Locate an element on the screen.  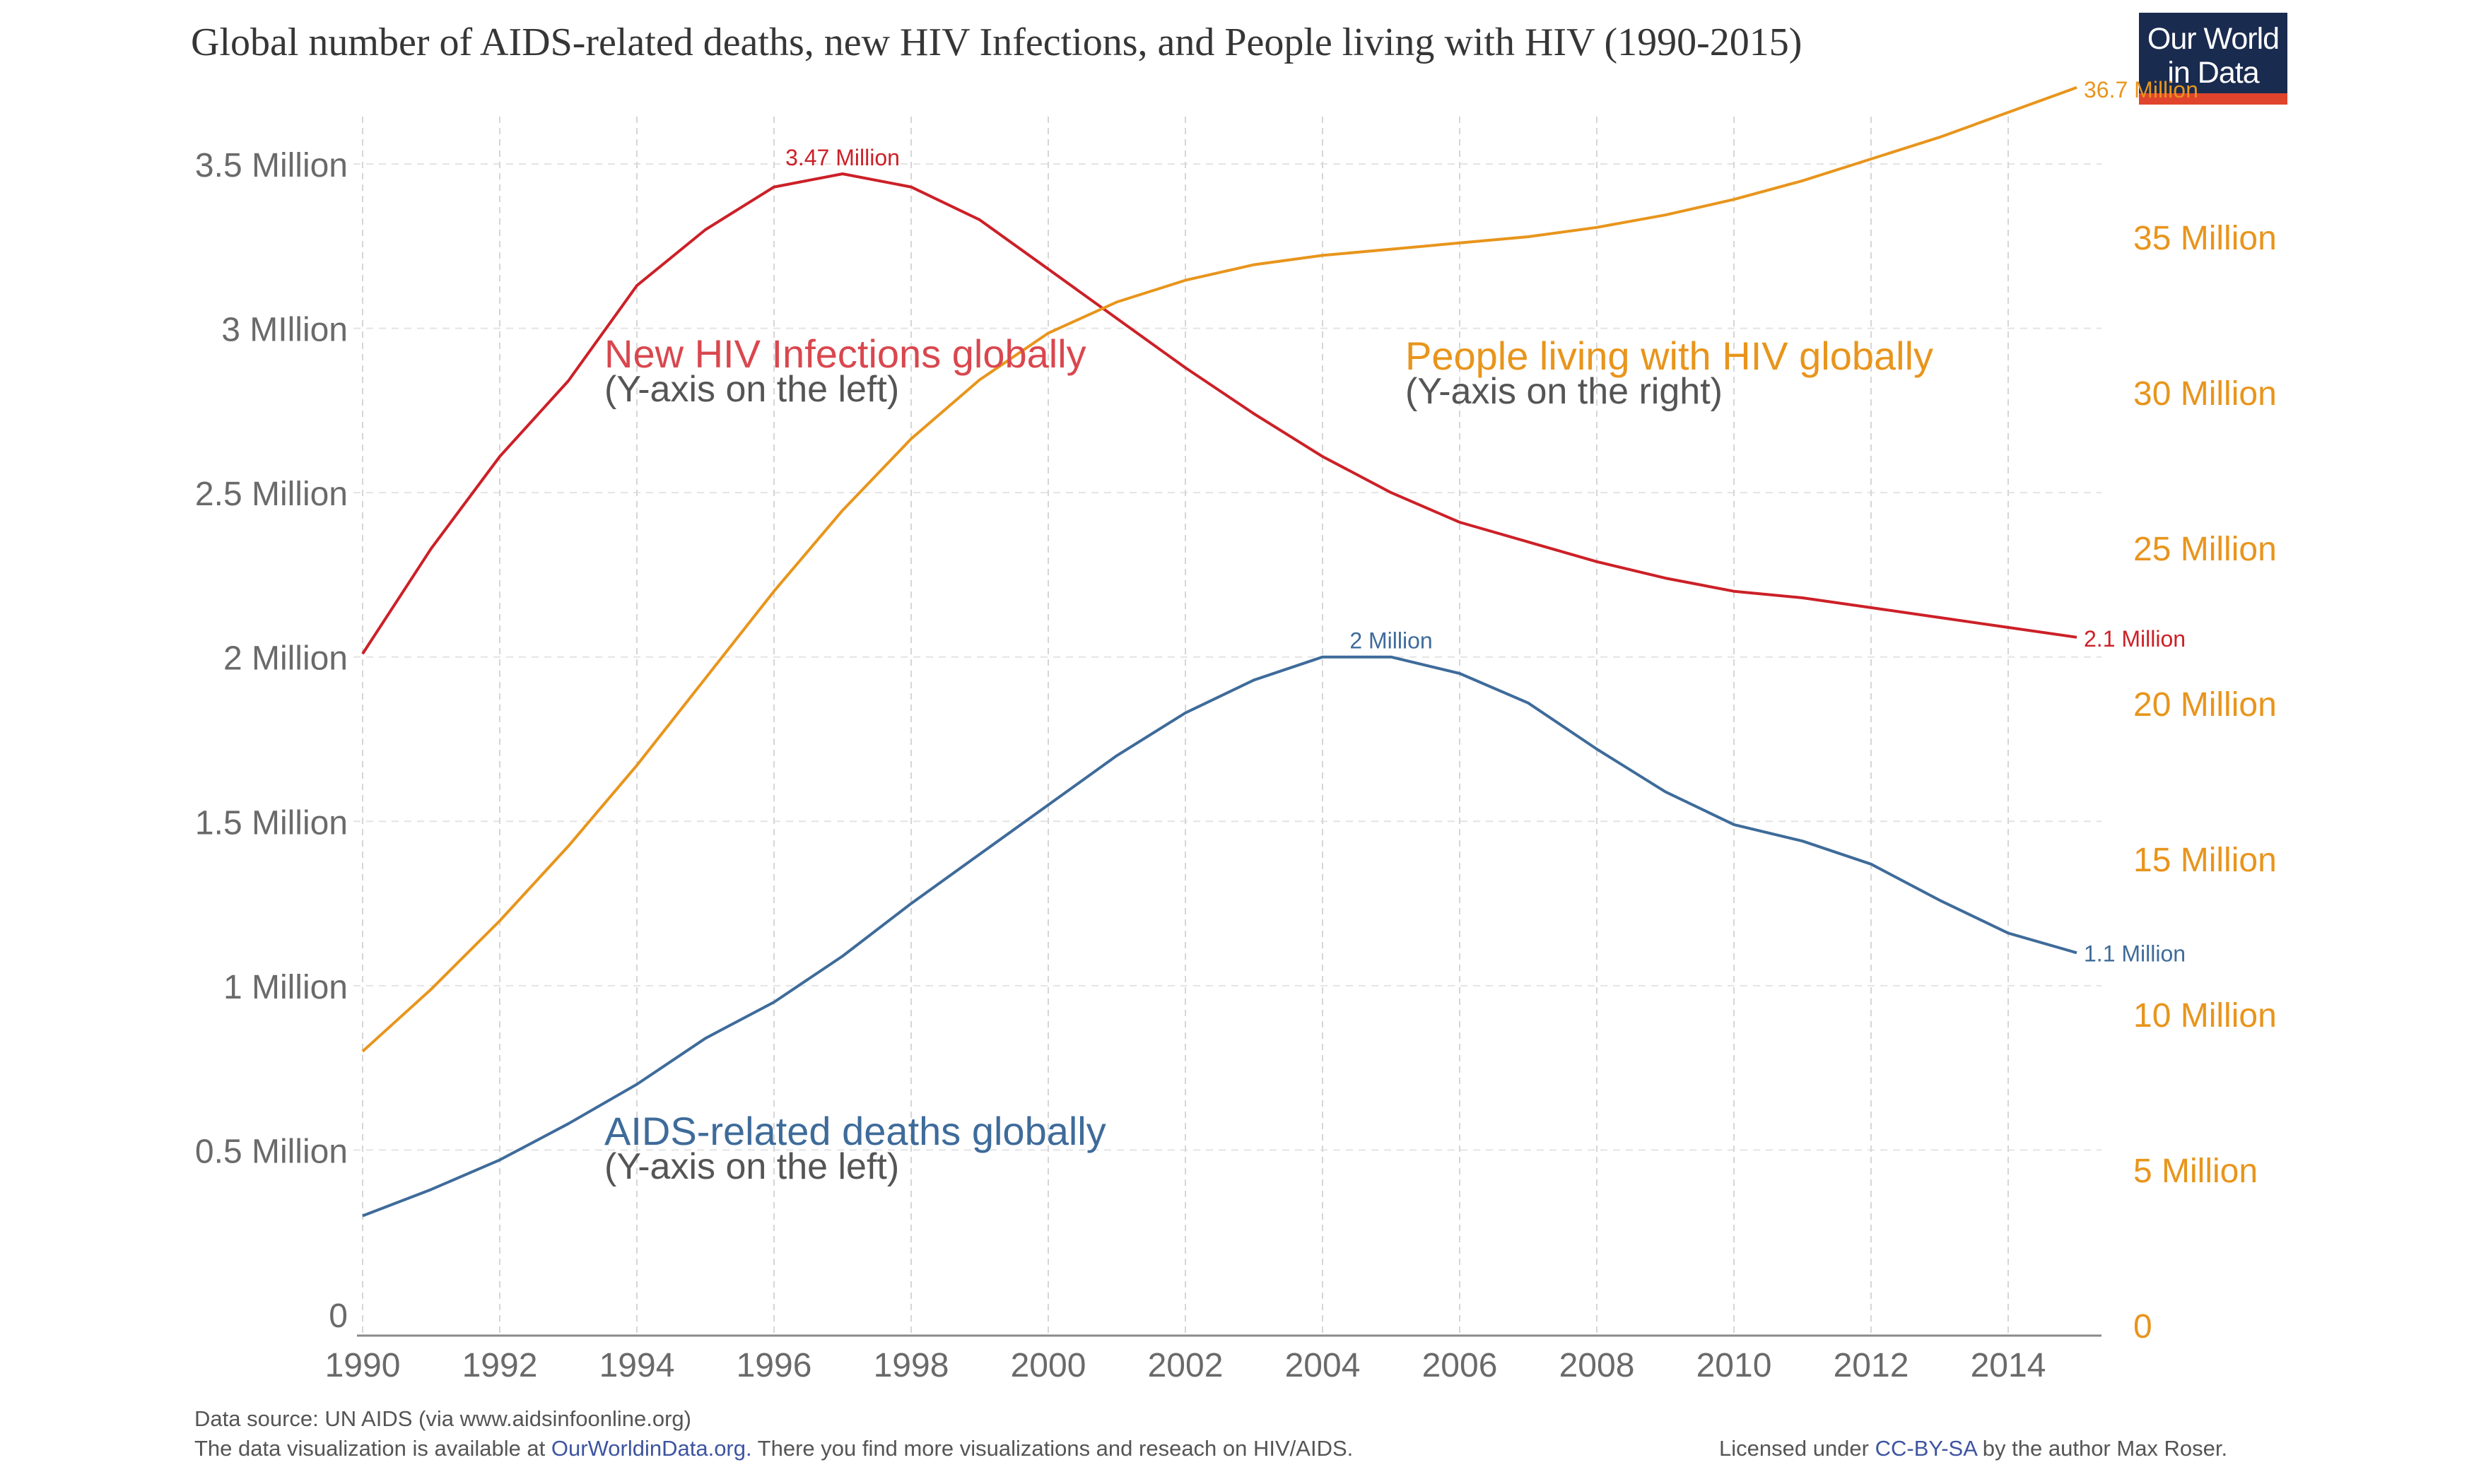
y-left-tick-label: 2 Million is located at coordinates (285, 659).